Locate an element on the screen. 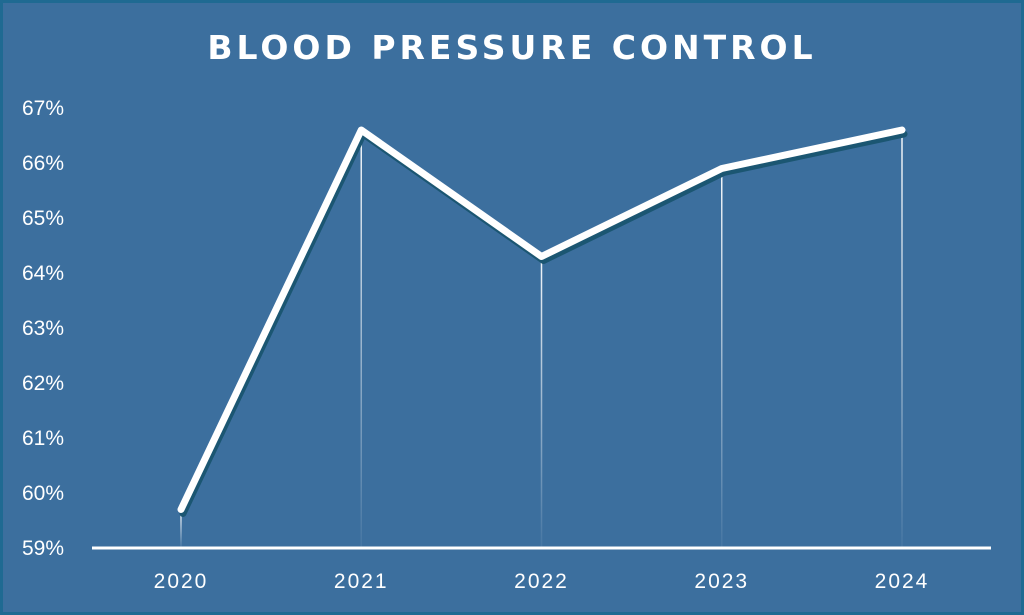 The height and width of the screenshot is (615, 1024). chart-title: BLOOD PRESSURE CONTROL is located at coordinates (512, 47).